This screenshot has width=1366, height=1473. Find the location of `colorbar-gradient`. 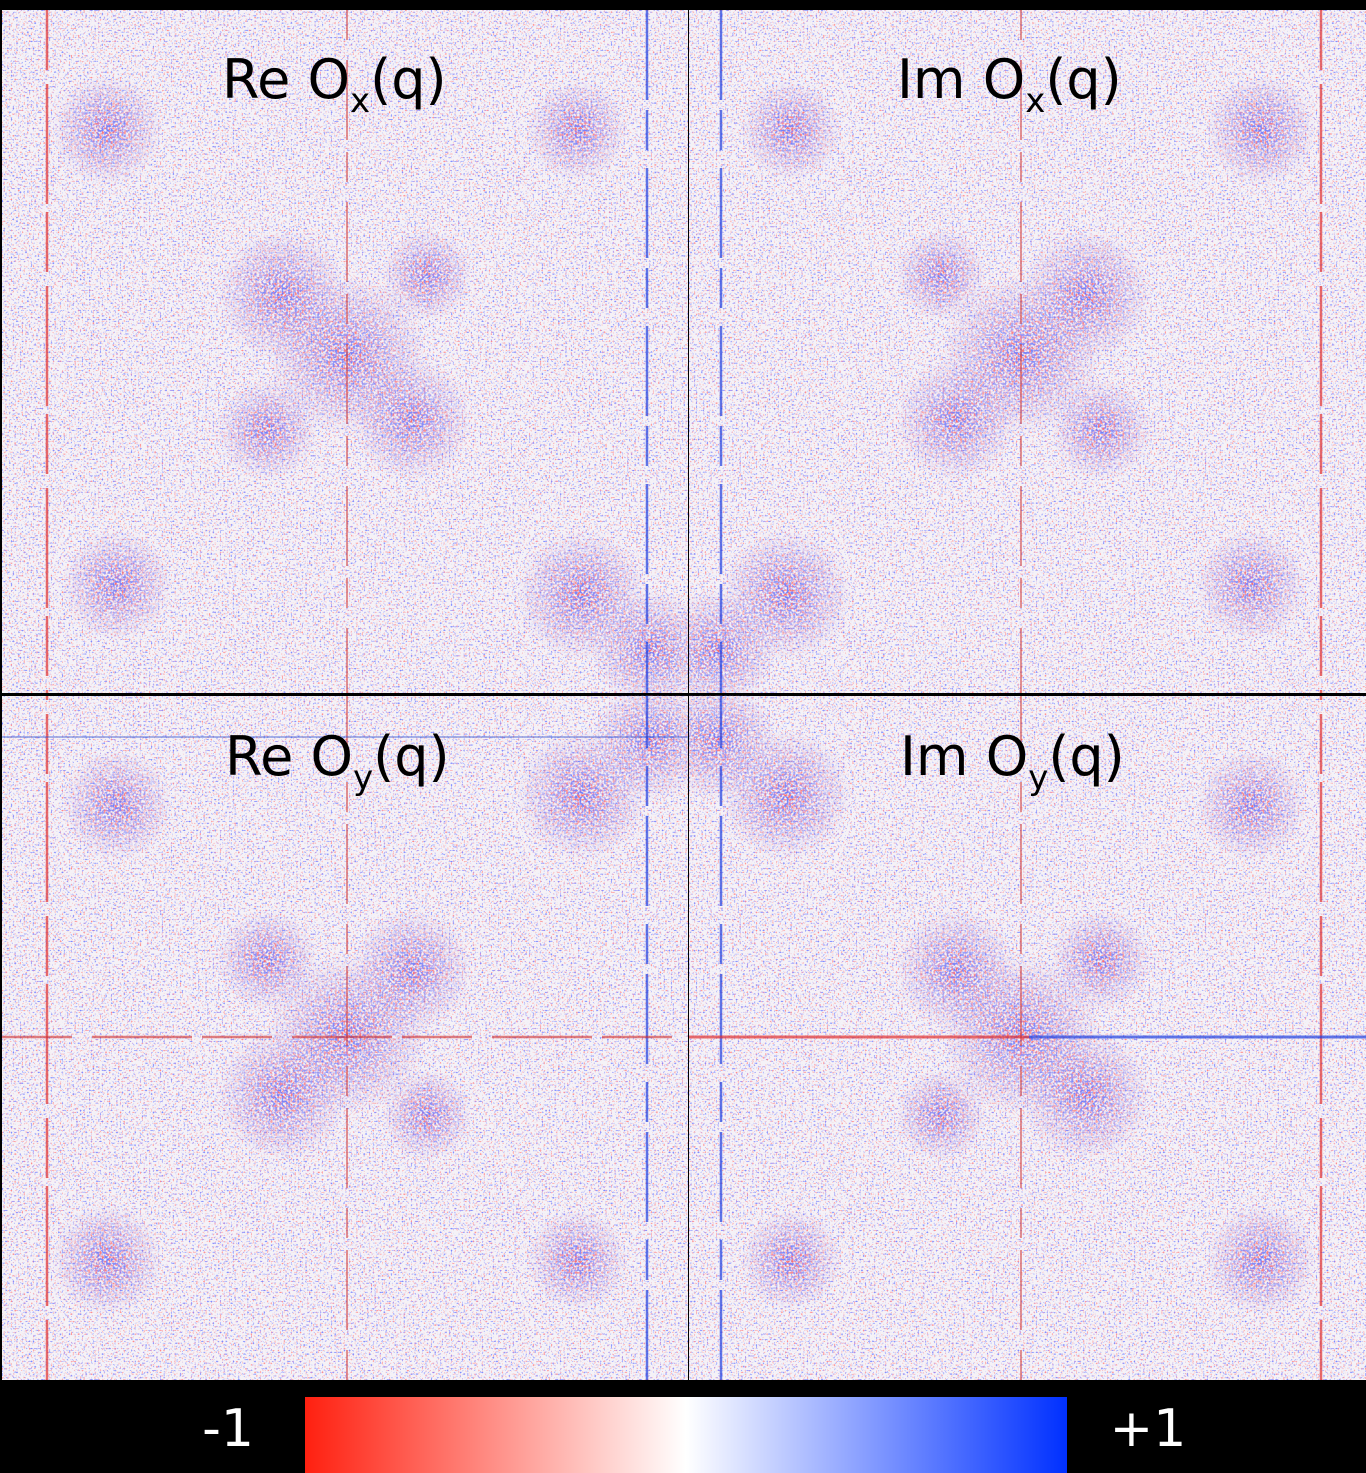

colorbar-gradient is located at coordinates (686, 1435).